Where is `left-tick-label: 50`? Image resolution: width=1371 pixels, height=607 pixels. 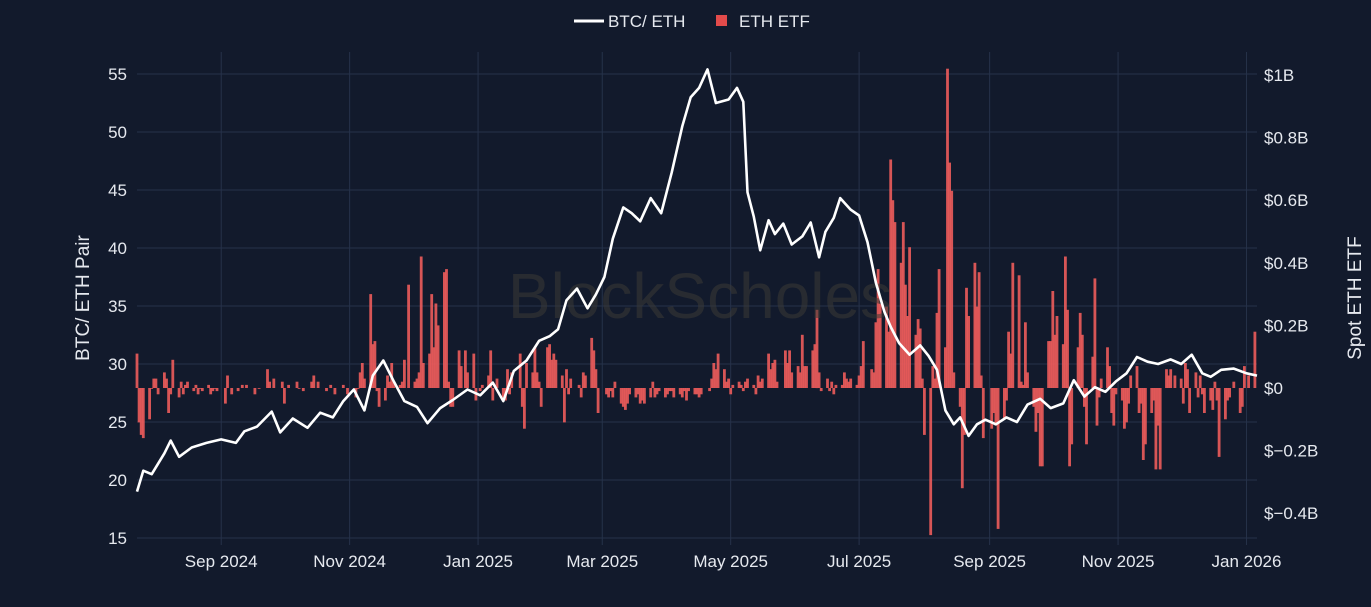 left-tick-label: 50 is located at coordinates (117, 132).